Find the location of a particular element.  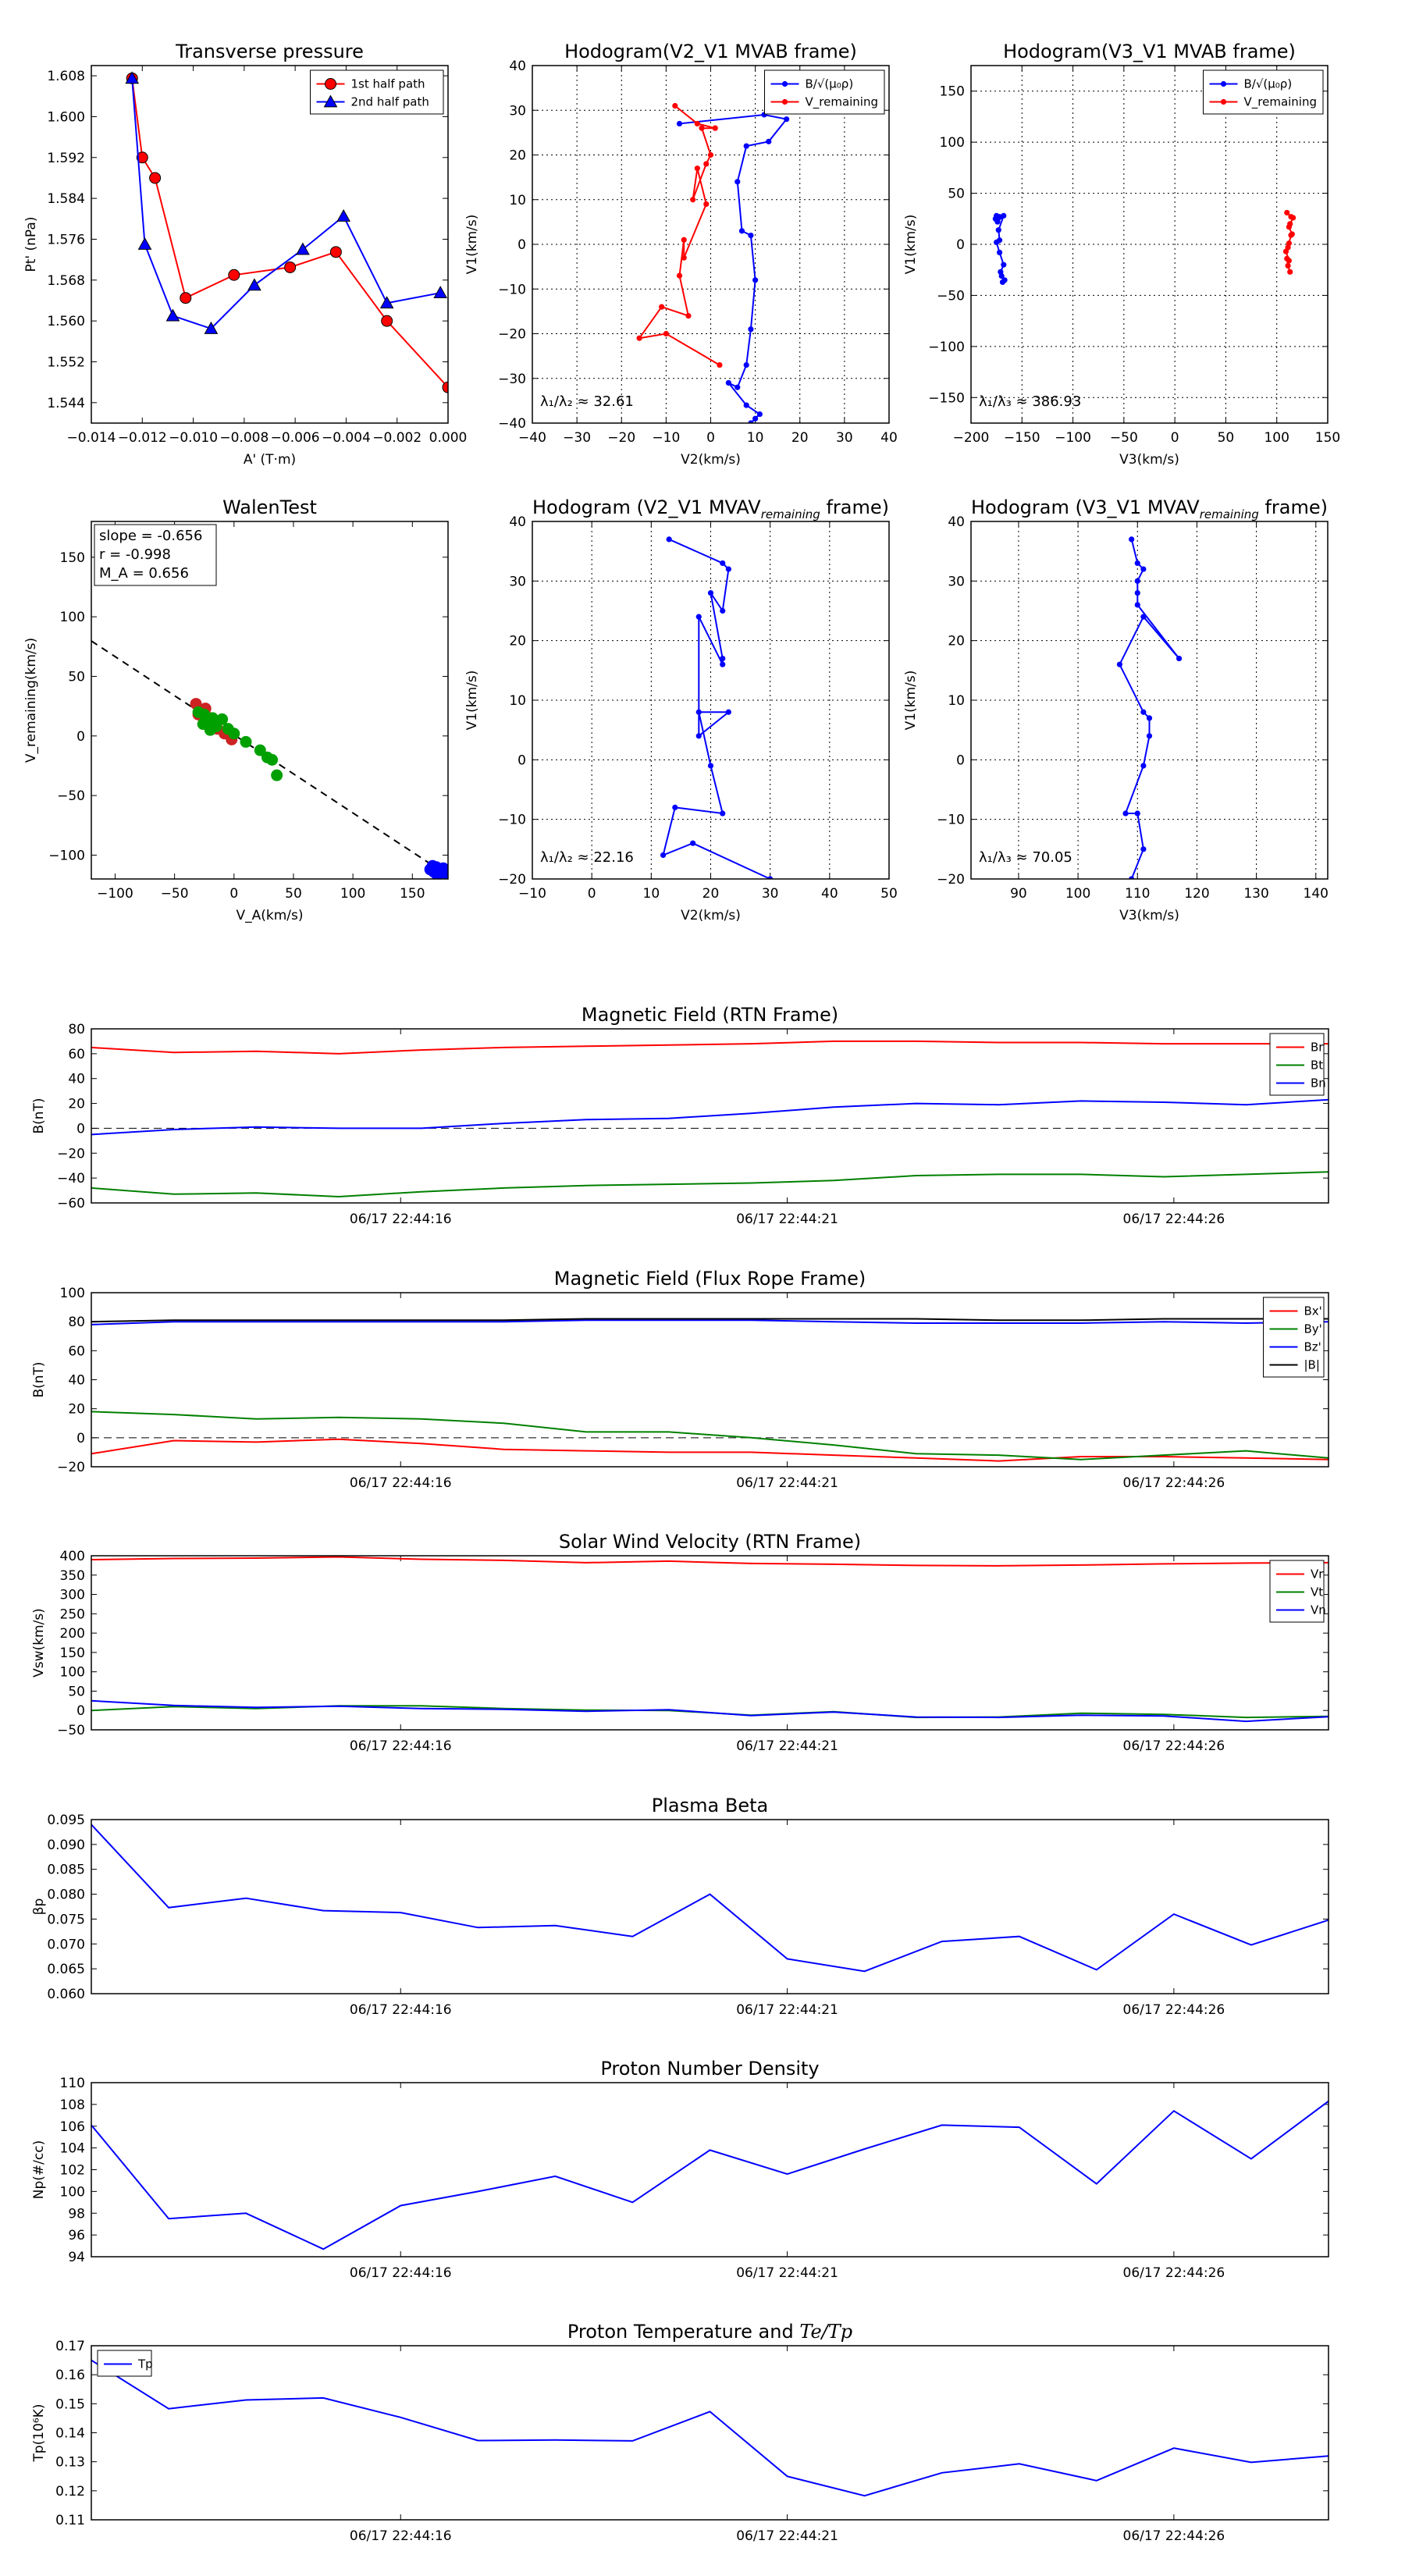

x-axis-label: V3(km/s) is located at coordinates (1149, 460).